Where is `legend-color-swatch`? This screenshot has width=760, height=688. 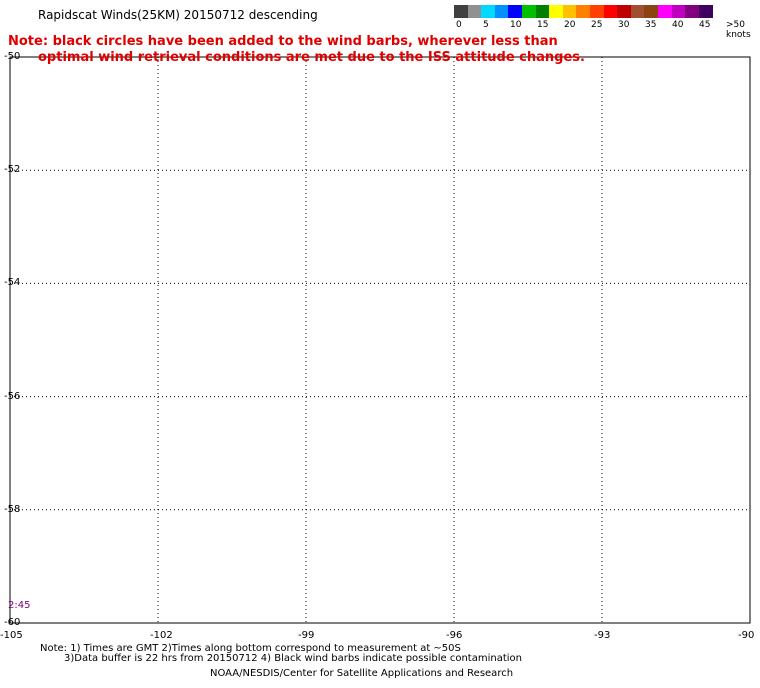
legend-color-swatch is located at coordinates (542, 11).